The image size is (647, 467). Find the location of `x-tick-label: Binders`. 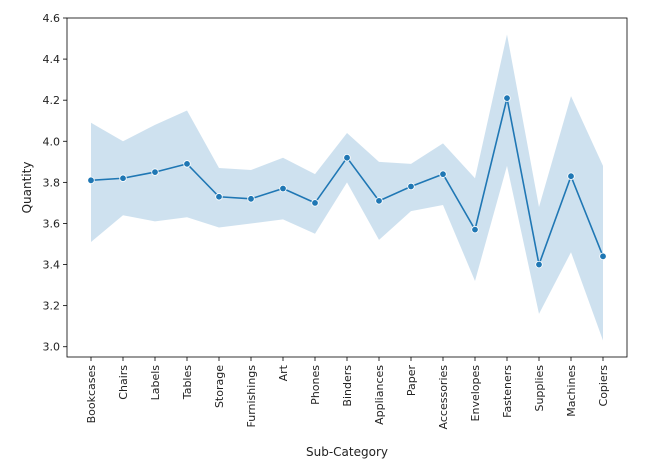

x-tick-label: Binders is located at coordinates (347, 386).